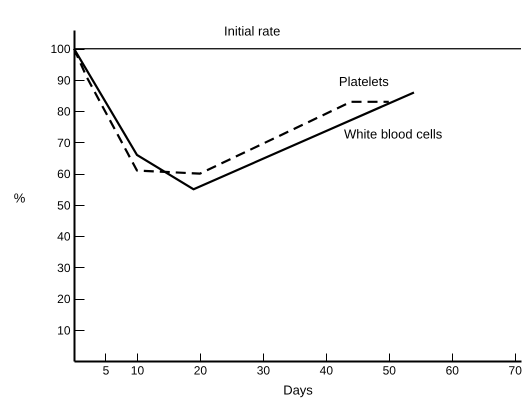 The width and height of the screenshot is (530, 409). I want to click on y-tick-label: 60, so click(64, 174).